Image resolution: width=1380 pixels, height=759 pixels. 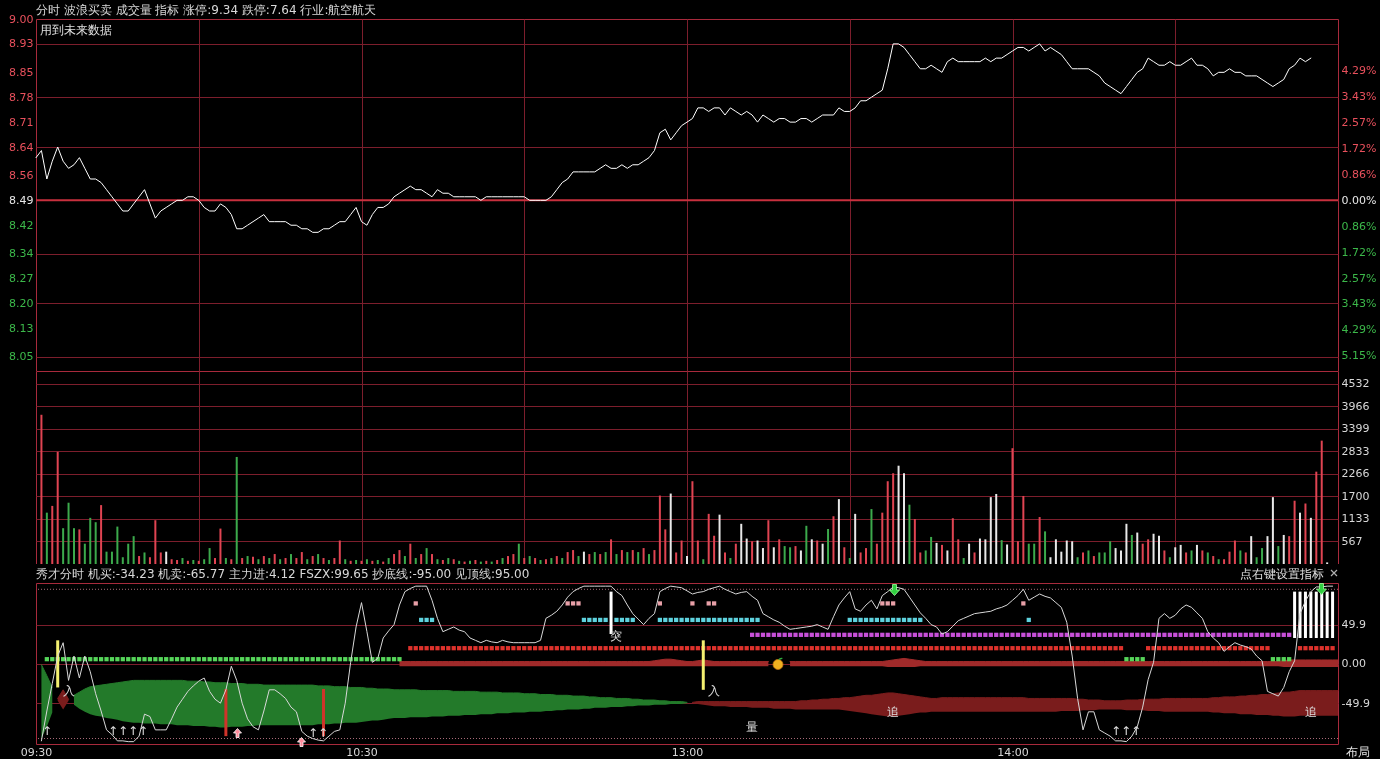 I want to click on x-tick-label: 14:00, so click(x=1013, y=752).